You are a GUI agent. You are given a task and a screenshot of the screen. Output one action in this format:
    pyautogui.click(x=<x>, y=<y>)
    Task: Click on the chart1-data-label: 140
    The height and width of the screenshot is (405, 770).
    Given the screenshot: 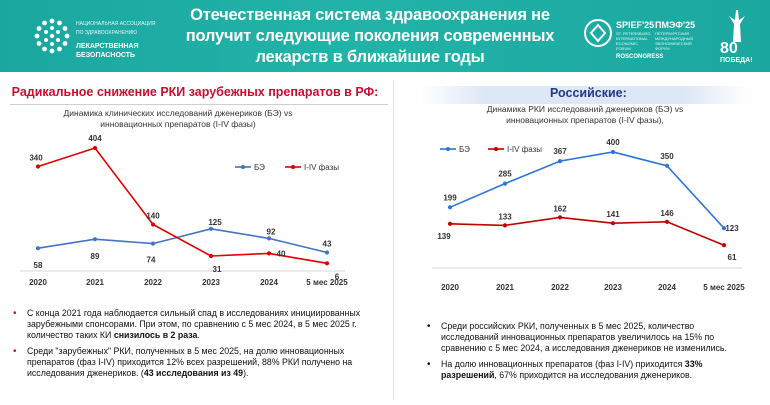 What is the action you would take?
    pyautogui.click(x=153, y=215)
    